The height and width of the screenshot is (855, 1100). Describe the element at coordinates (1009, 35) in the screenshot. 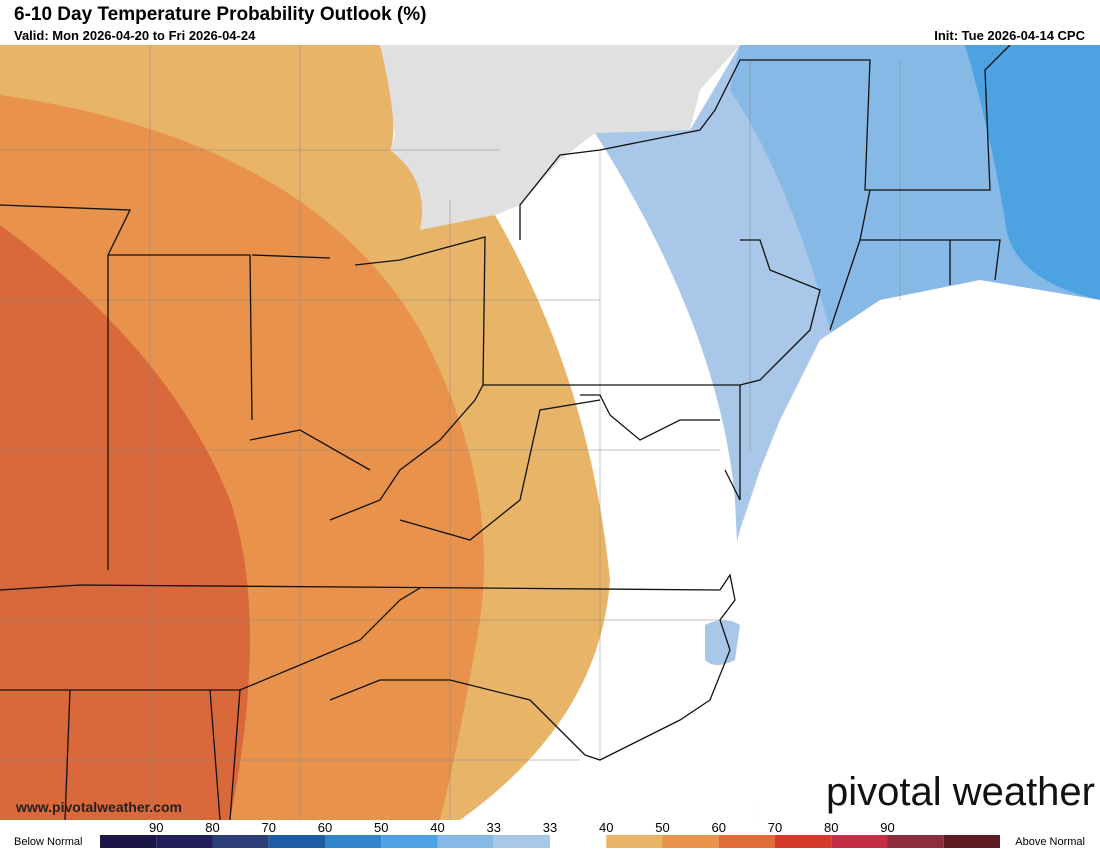

I see `init-time: Init: Tue 2026-04-14 CPC` at that location.